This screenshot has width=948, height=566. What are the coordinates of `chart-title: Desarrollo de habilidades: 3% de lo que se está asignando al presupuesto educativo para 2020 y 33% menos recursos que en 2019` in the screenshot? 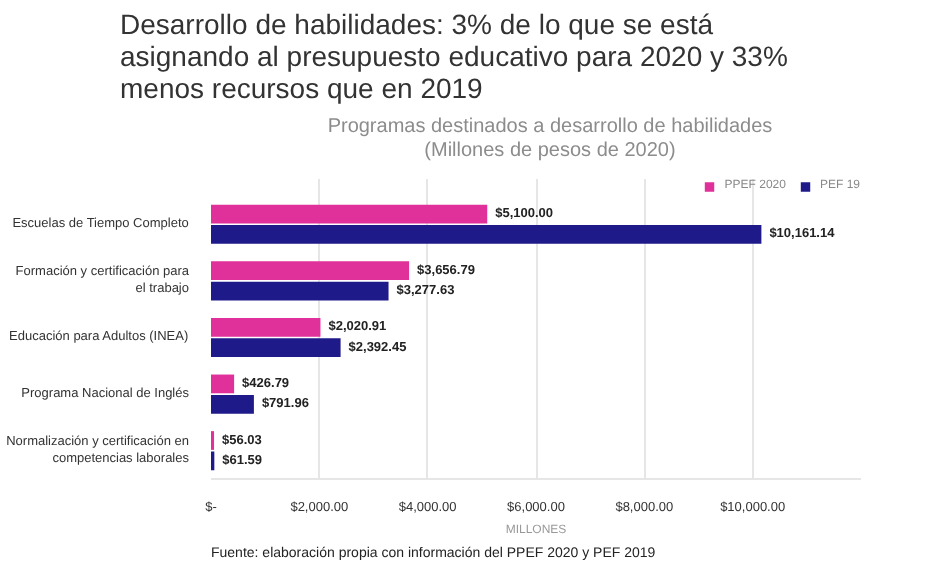 It's located at (454, 56).